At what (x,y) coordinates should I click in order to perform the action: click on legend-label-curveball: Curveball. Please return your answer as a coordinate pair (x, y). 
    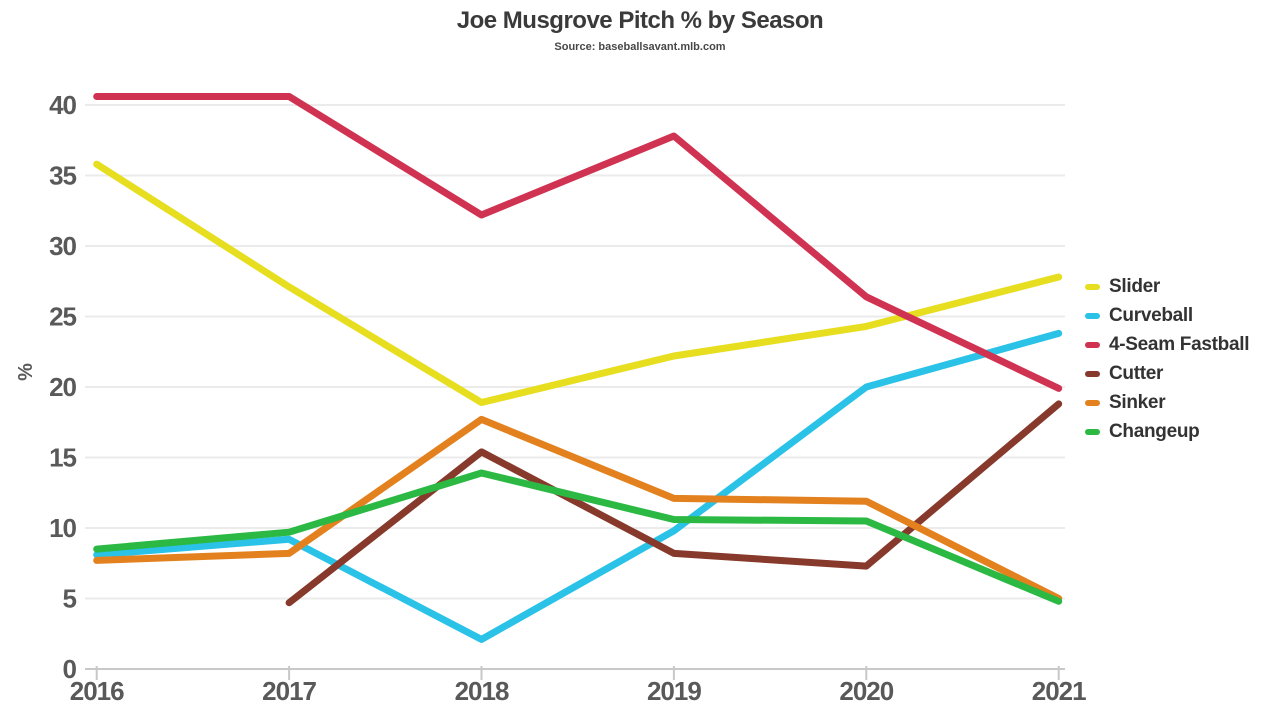
    Looking at the image, I should click on (1151, 315).